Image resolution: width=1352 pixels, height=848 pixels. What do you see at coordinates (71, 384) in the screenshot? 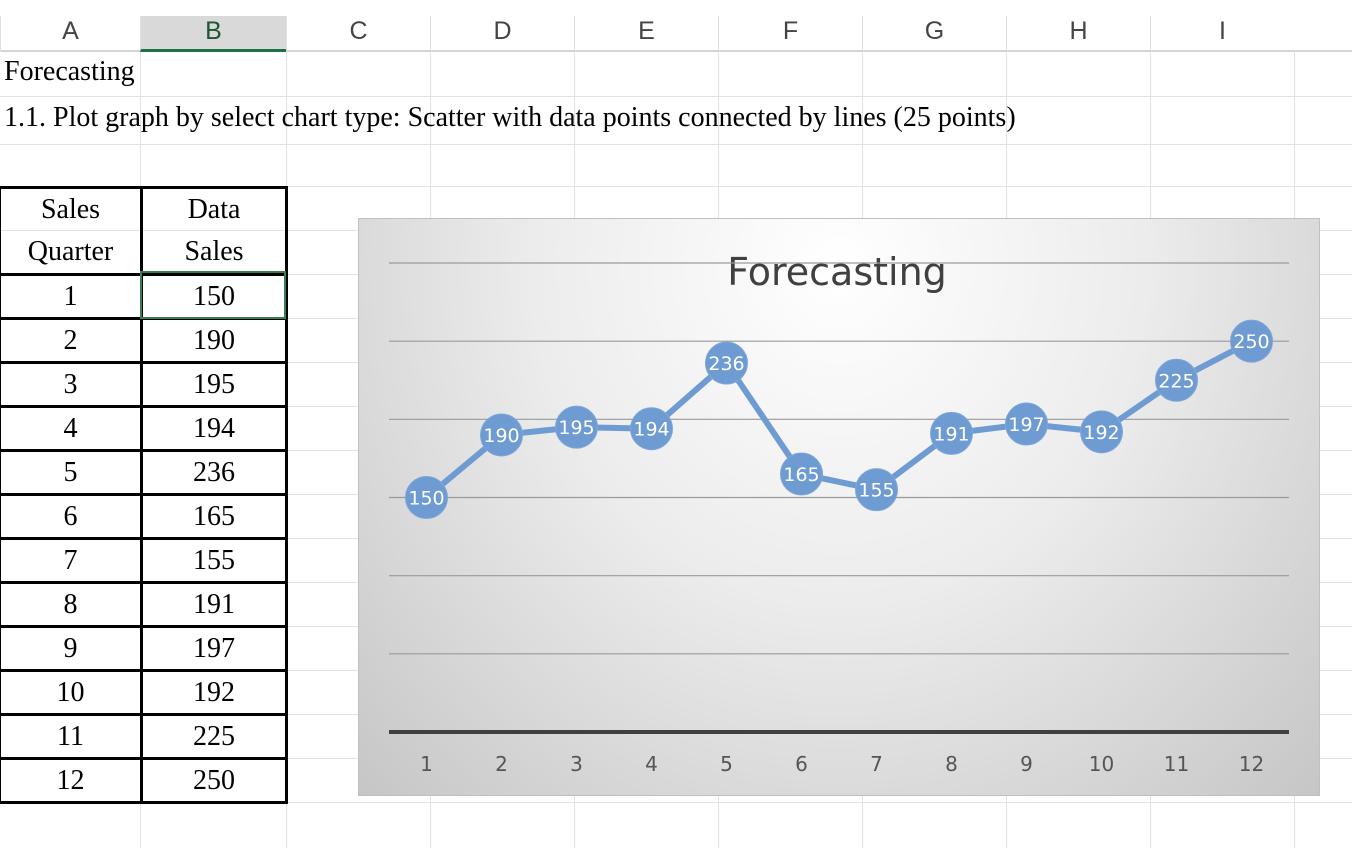
I see `quarter-cell: 3` at bounding box center [71, 384].